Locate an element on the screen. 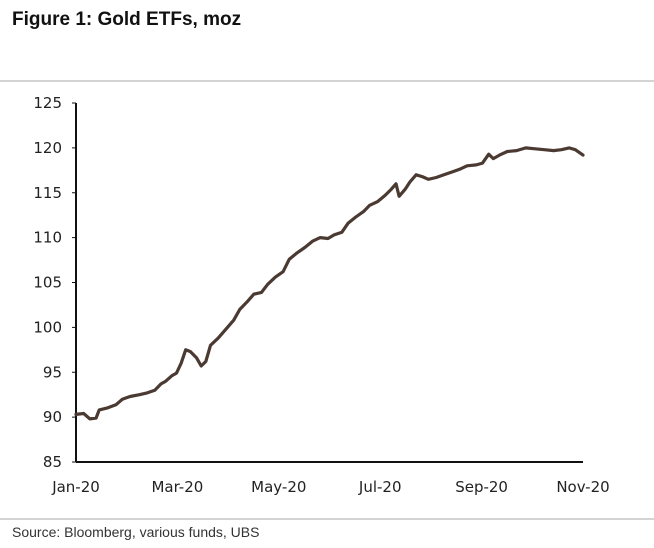  y-tick-label: 90 is located at coordinates (52, 417).